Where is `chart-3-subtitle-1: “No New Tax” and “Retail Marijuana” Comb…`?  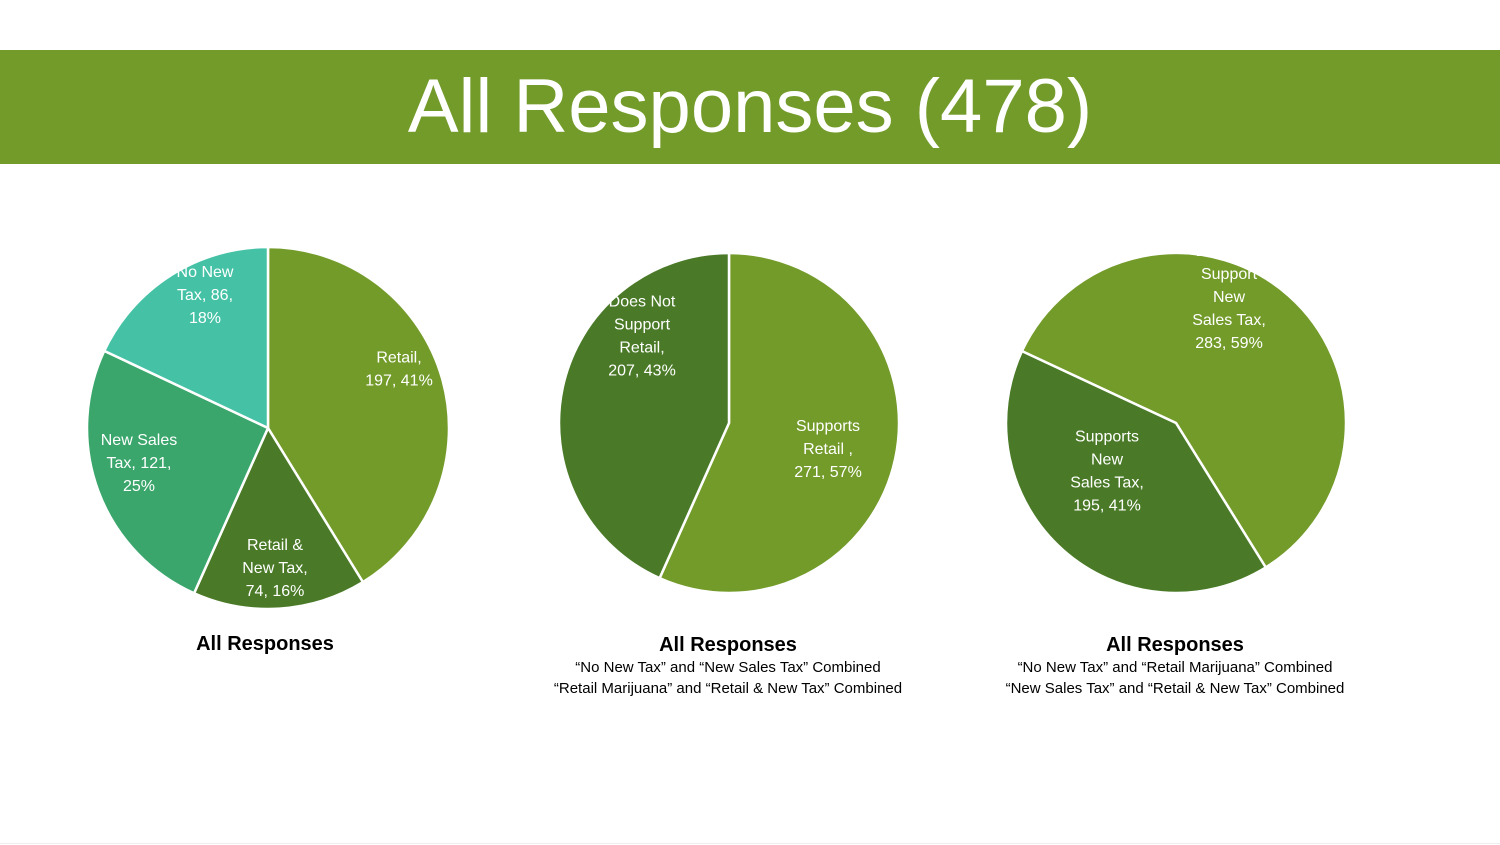 chart-3-subtitle-1: “No New Tax” and “Retail Marijuana” Comb… is located at coordinates (1175, 667).